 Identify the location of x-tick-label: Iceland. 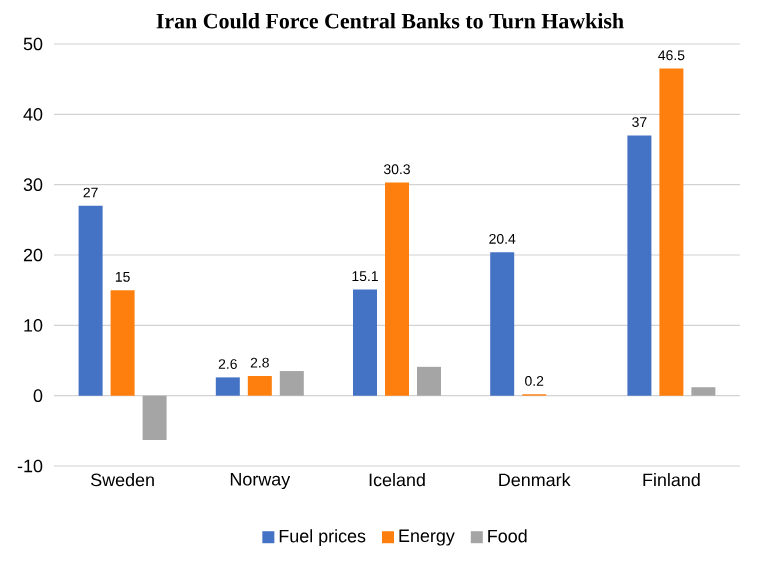
(397, 480).